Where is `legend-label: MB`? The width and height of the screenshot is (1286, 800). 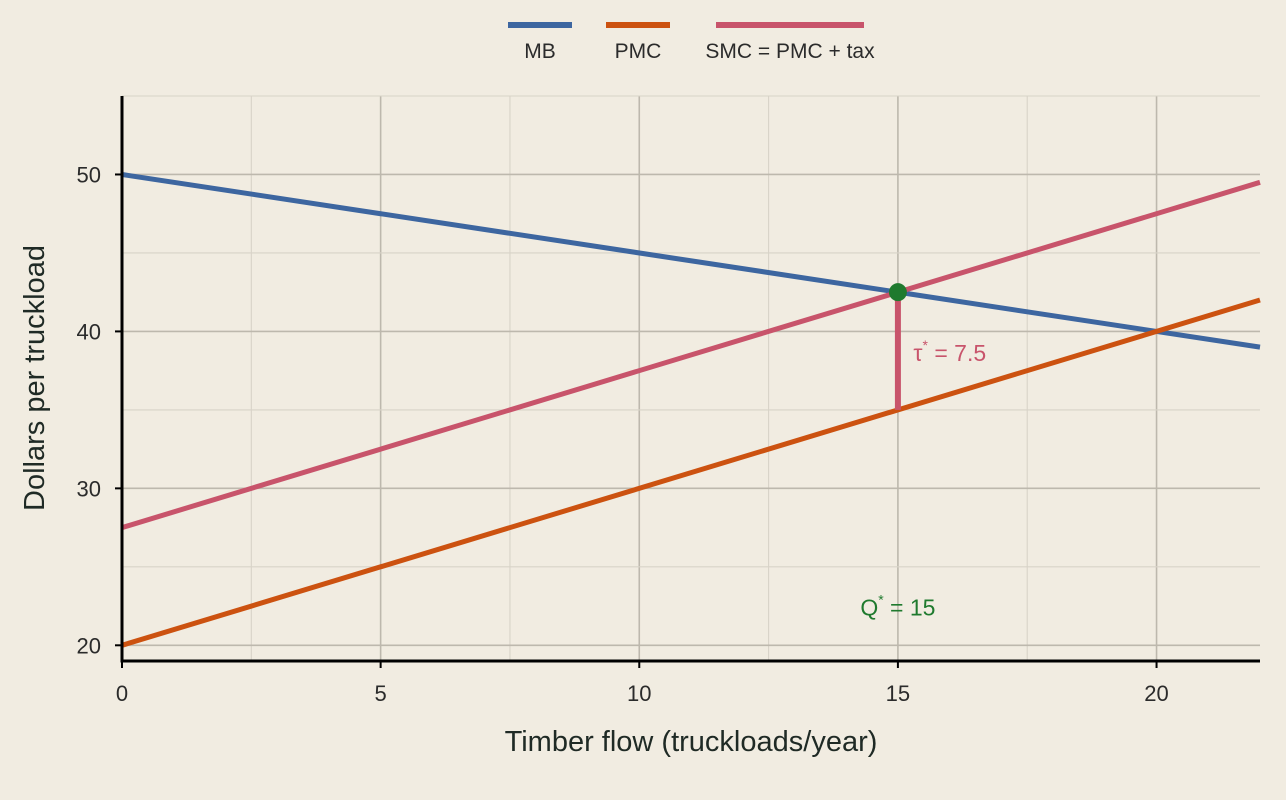 legend-label: MB is located at coordinates (540, 51).